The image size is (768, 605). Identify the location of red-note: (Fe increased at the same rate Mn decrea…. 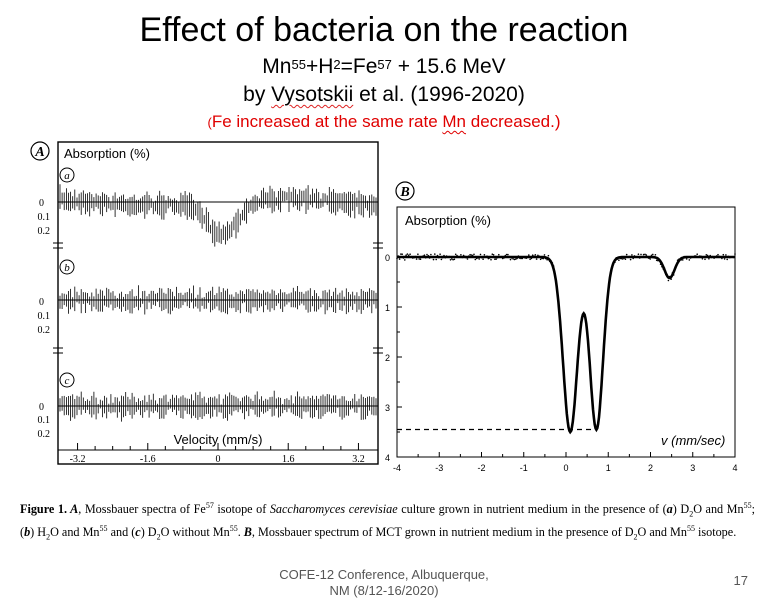
(384, 121).